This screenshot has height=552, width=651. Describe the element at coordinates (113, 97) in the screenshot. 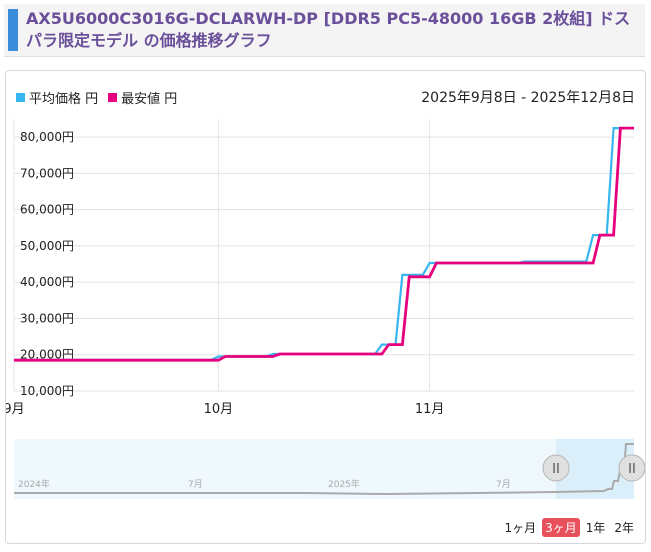

I see `legend-swatch-lowest` at that location.